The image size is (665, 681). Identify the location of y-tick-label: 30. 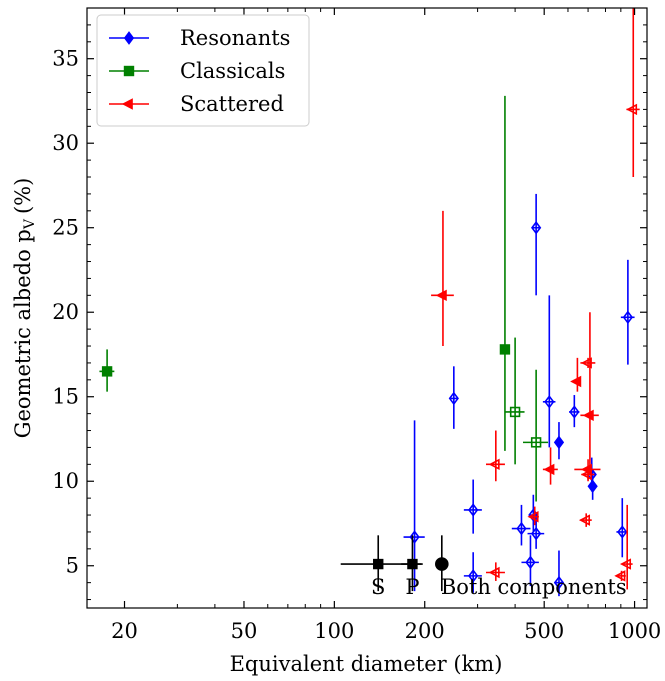
(65, 143).